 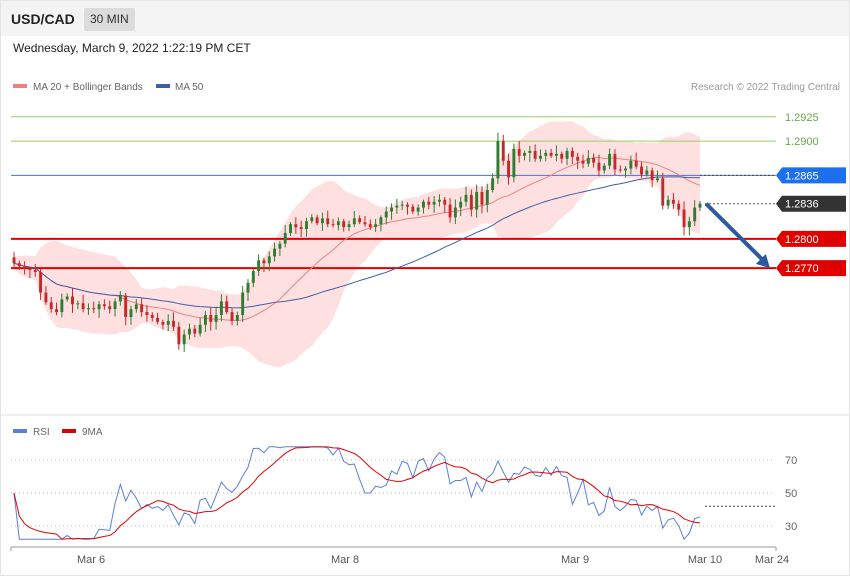 I want to click on time-tick-label: Mar 6, so click(x=91, y=560).